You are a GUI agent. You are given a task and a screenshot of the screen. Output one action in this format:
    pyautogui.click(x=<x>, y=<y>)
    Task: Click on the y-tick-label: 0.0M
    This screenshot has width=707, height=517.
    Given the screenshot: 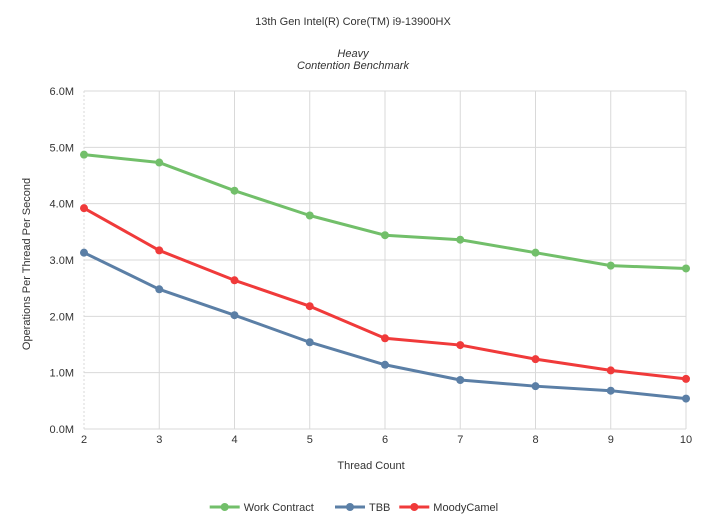 What is the action you would take?
    pyautogui.click(x=62, y=430)
    